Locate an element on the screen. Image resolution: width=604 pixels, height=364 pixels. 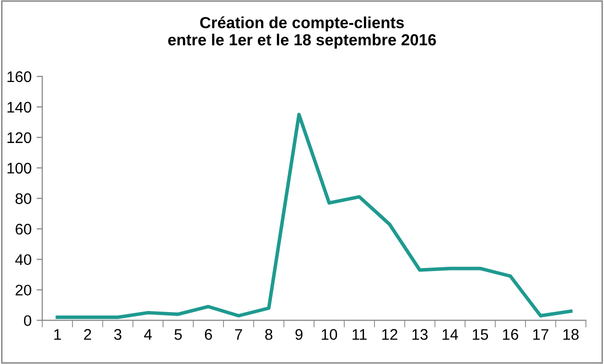
y-tick-label: 160 is located at coordinates (20, 76).